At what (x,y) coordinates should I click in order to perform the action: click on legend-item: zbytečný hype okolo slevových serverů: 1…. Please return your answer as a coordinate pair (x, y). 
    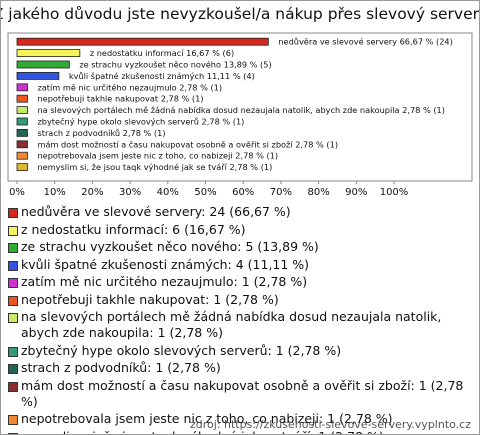
    Looking at the image, I should click on (239, 351).